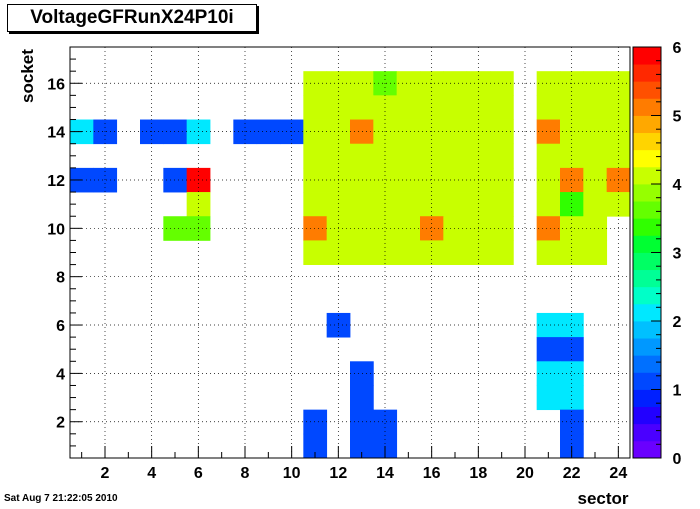  Describe the element at coordinates (27, 76) in the screenshot. I see `y-axis-label: socket` at that location.